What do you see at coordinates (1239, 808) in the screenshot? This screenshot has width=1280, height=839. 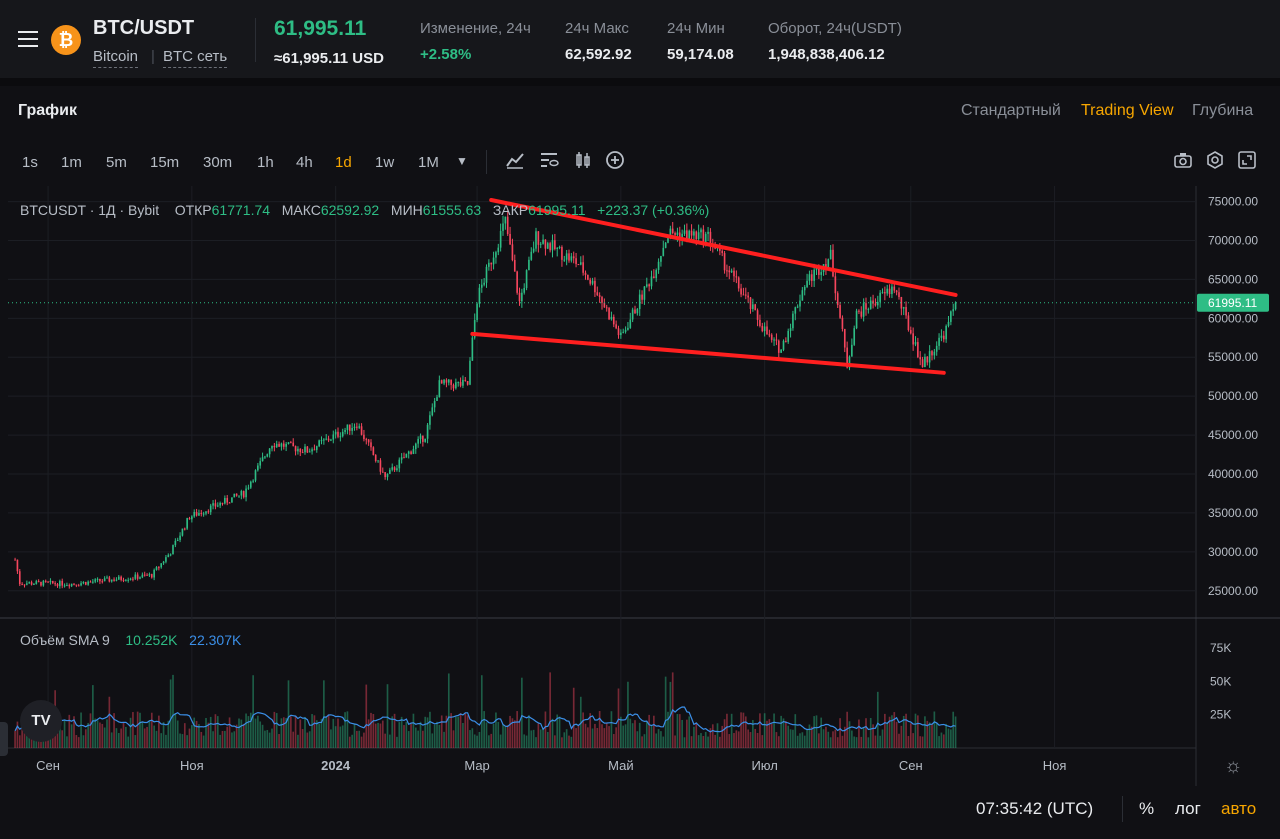 I see `auto-scale-button: авто` at bounding box center [1239, 808].